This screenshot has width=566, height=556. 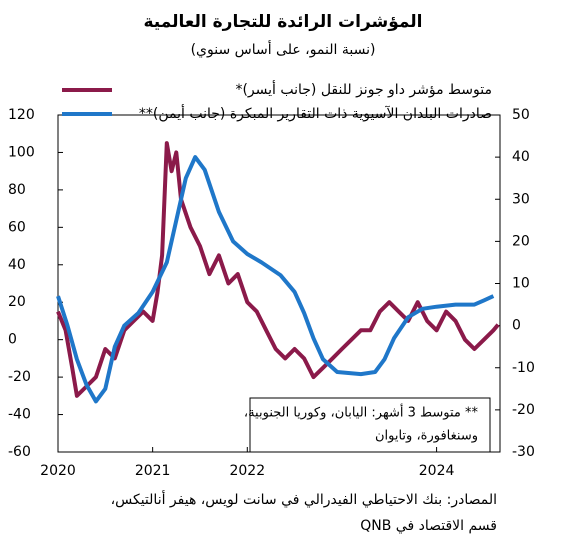 What do you see at coordinates (363, 89) in the screenshot?
I see `legend-label: متوسط مؤشر داو جونز للنقل (جانب أيسر)*` at bounding box center [363, 89].